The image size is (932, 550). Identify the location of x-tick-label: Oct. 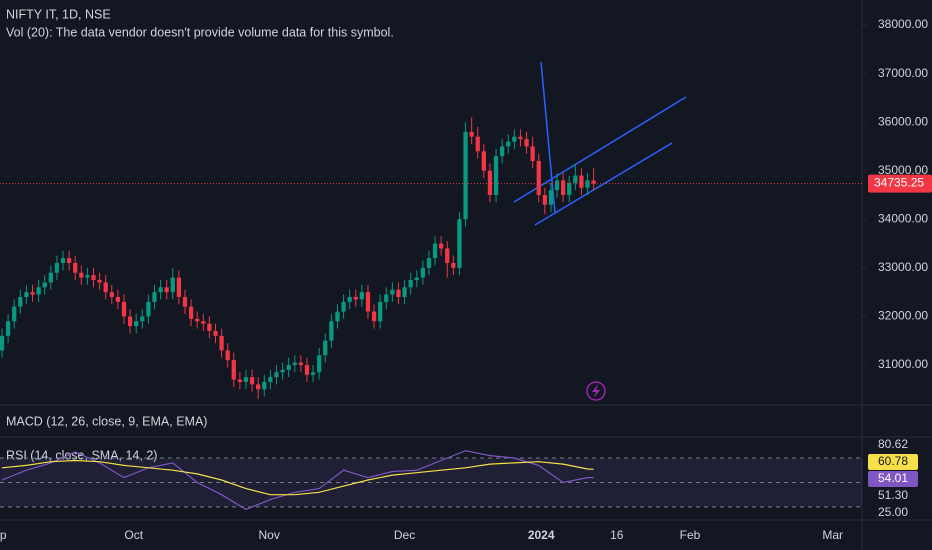
(133, 535).